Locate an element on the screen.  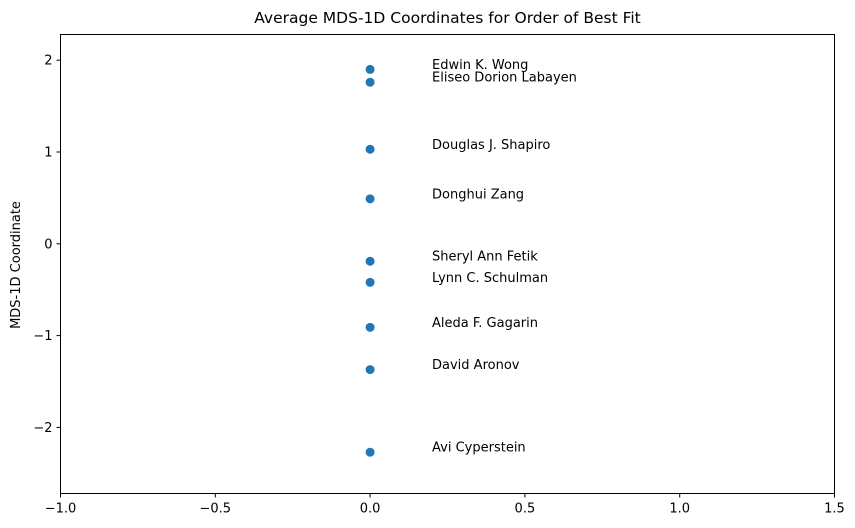
point-label: Edwin K. Wong is located at coordinates (480, 65).